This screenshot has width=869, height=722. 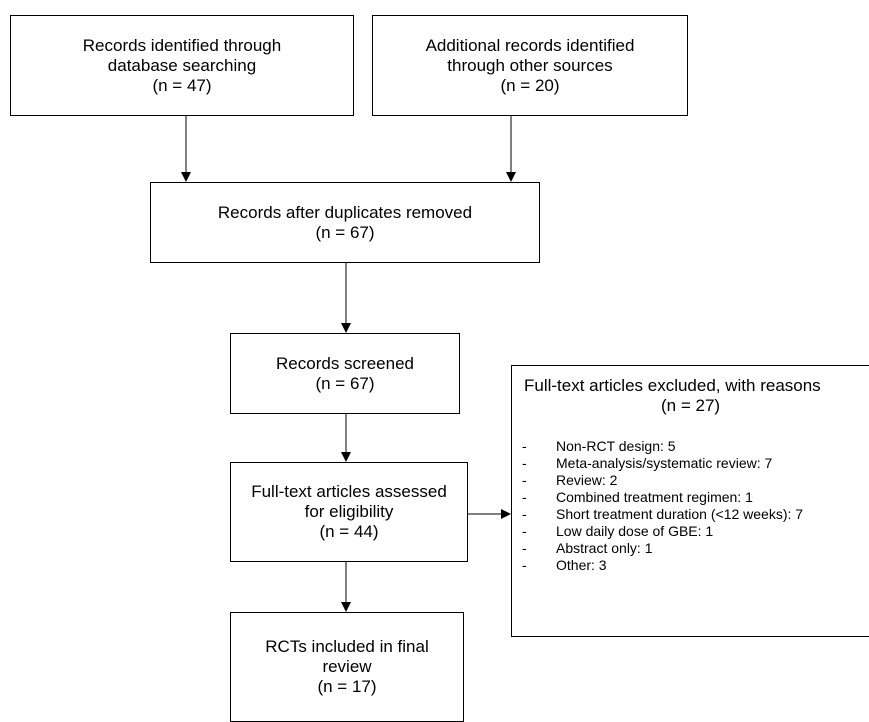 What do you see at coordinates (530, 45) in the screenshot?
I see `box-text-line: Additional records identified` at bounding box center [530, 45].